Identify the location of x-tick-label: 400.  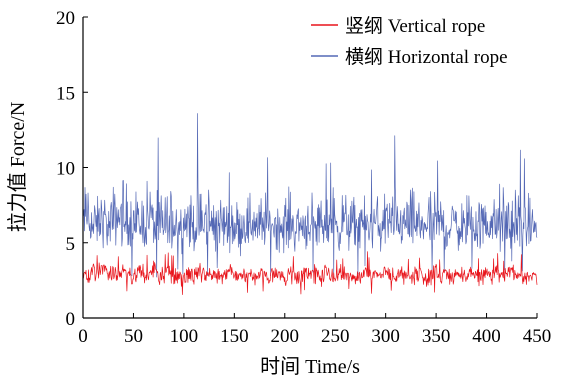
(486, 336).